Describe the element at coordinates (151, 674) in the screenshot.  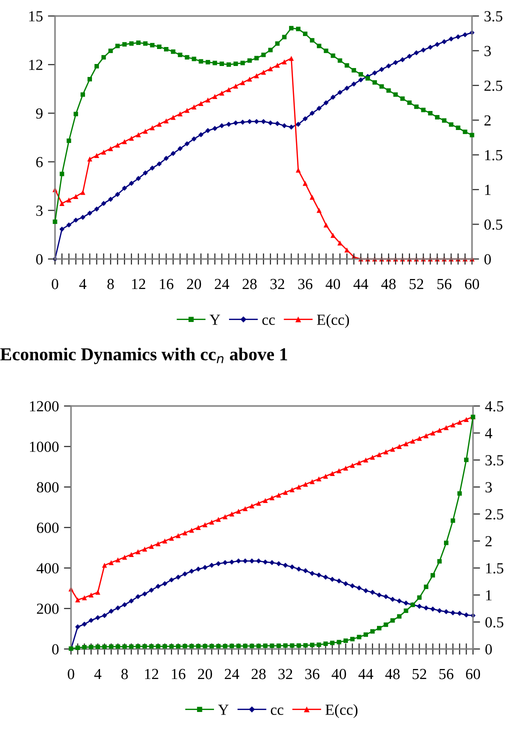
I see `x-tick-label: 12` at that location.